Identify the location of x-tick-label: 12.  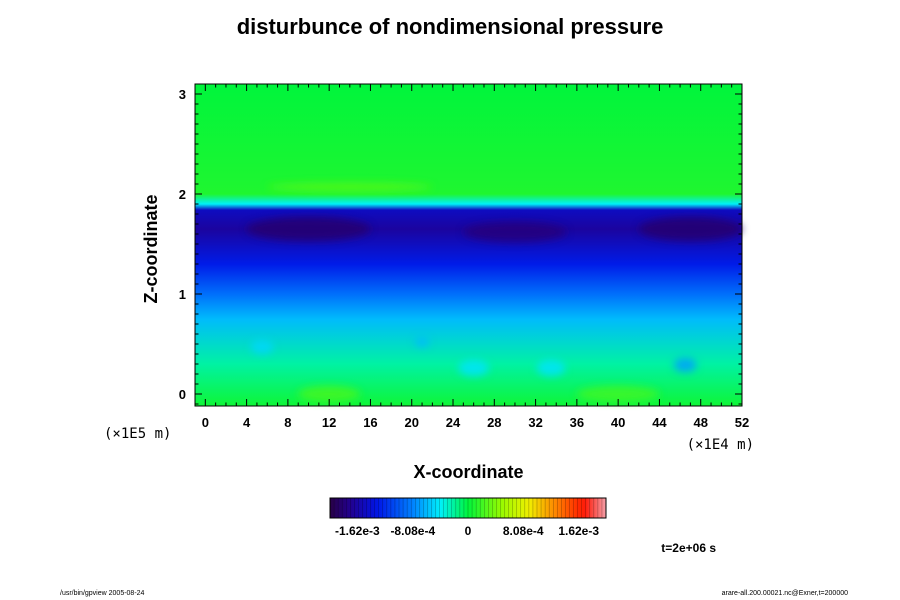
(329, 422).